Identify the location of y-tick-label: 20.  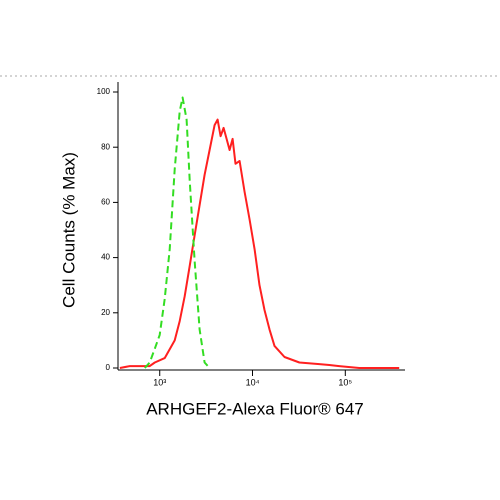
(105, 312).